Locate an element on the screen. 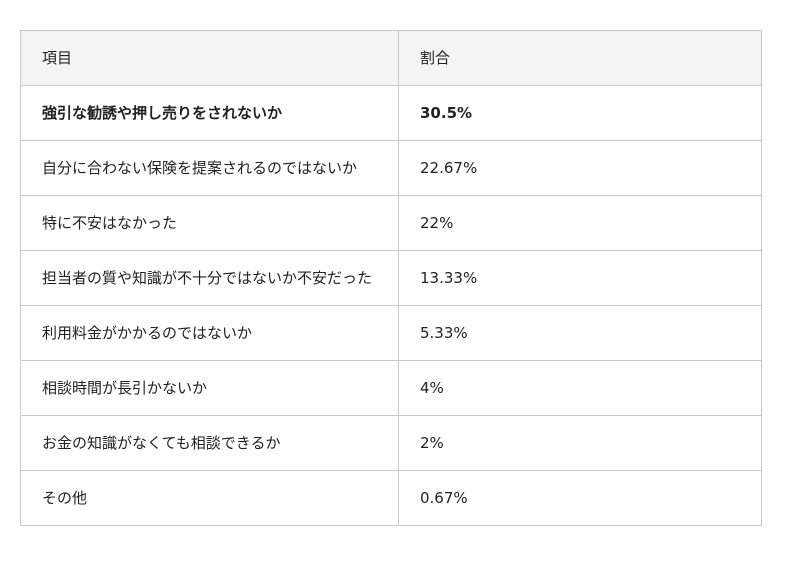 This screenshot has height=572, width=800. item-cell: 相談時間が長引かないか is located at coordinates (209, 388).